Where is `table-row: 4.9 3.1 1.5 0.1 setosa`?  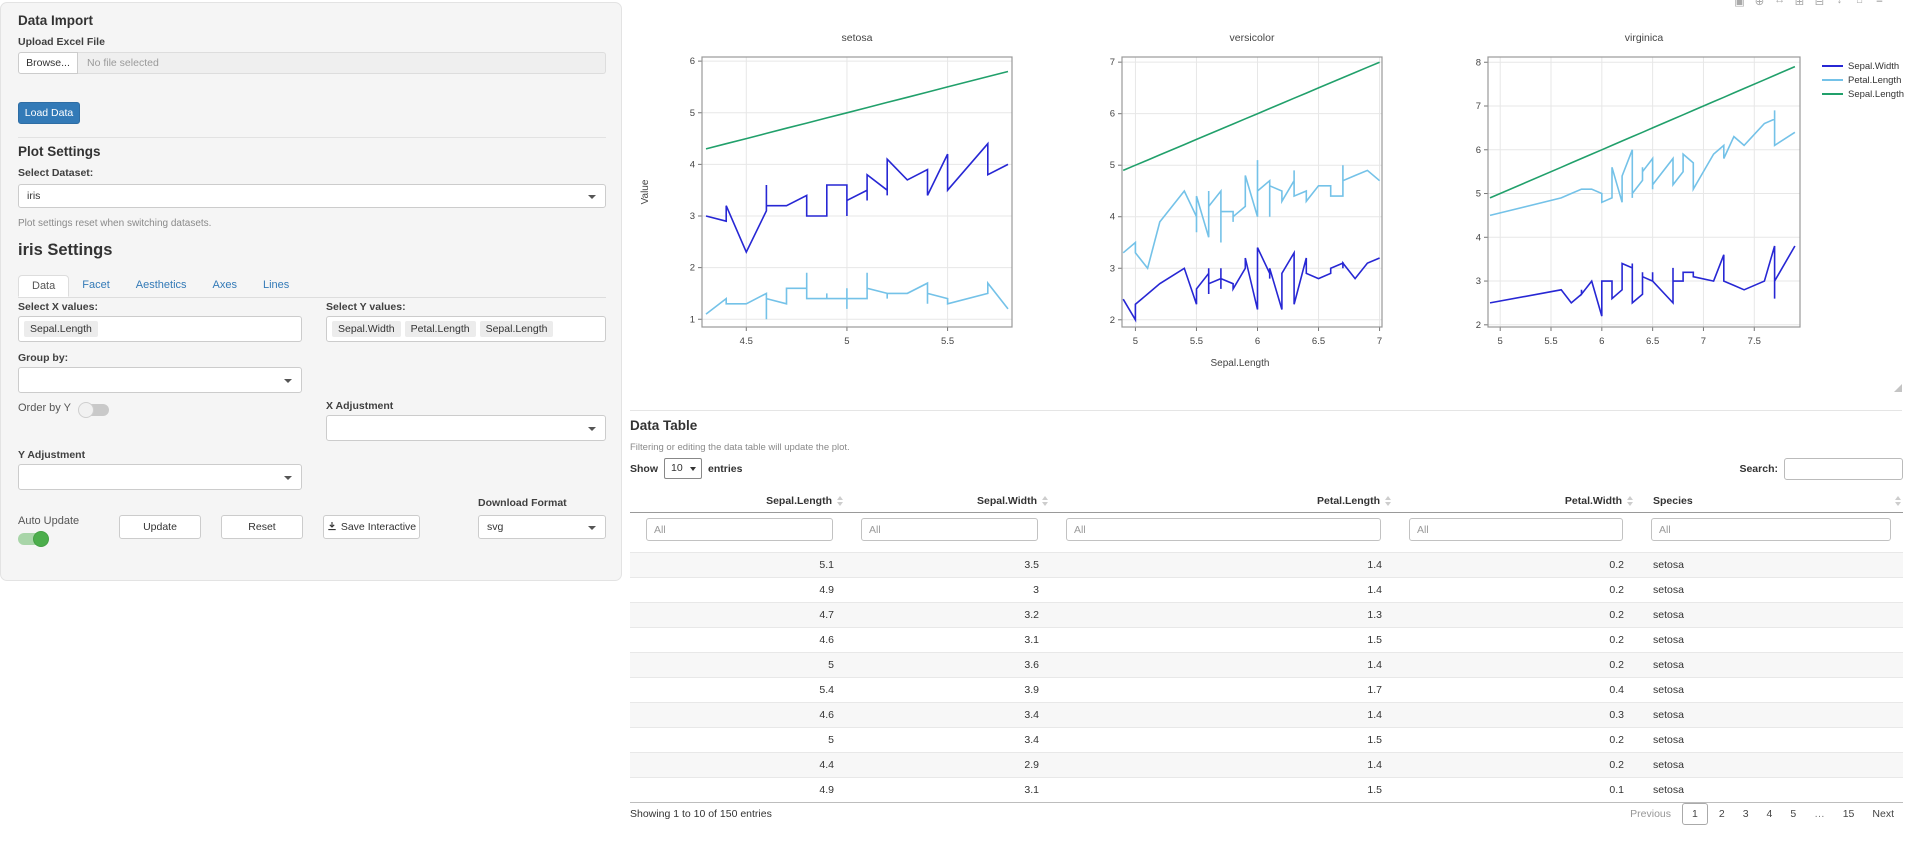 table-row: 4.9 3.1 1.5 0.1 setosa is located at coordinates (1266, 789).